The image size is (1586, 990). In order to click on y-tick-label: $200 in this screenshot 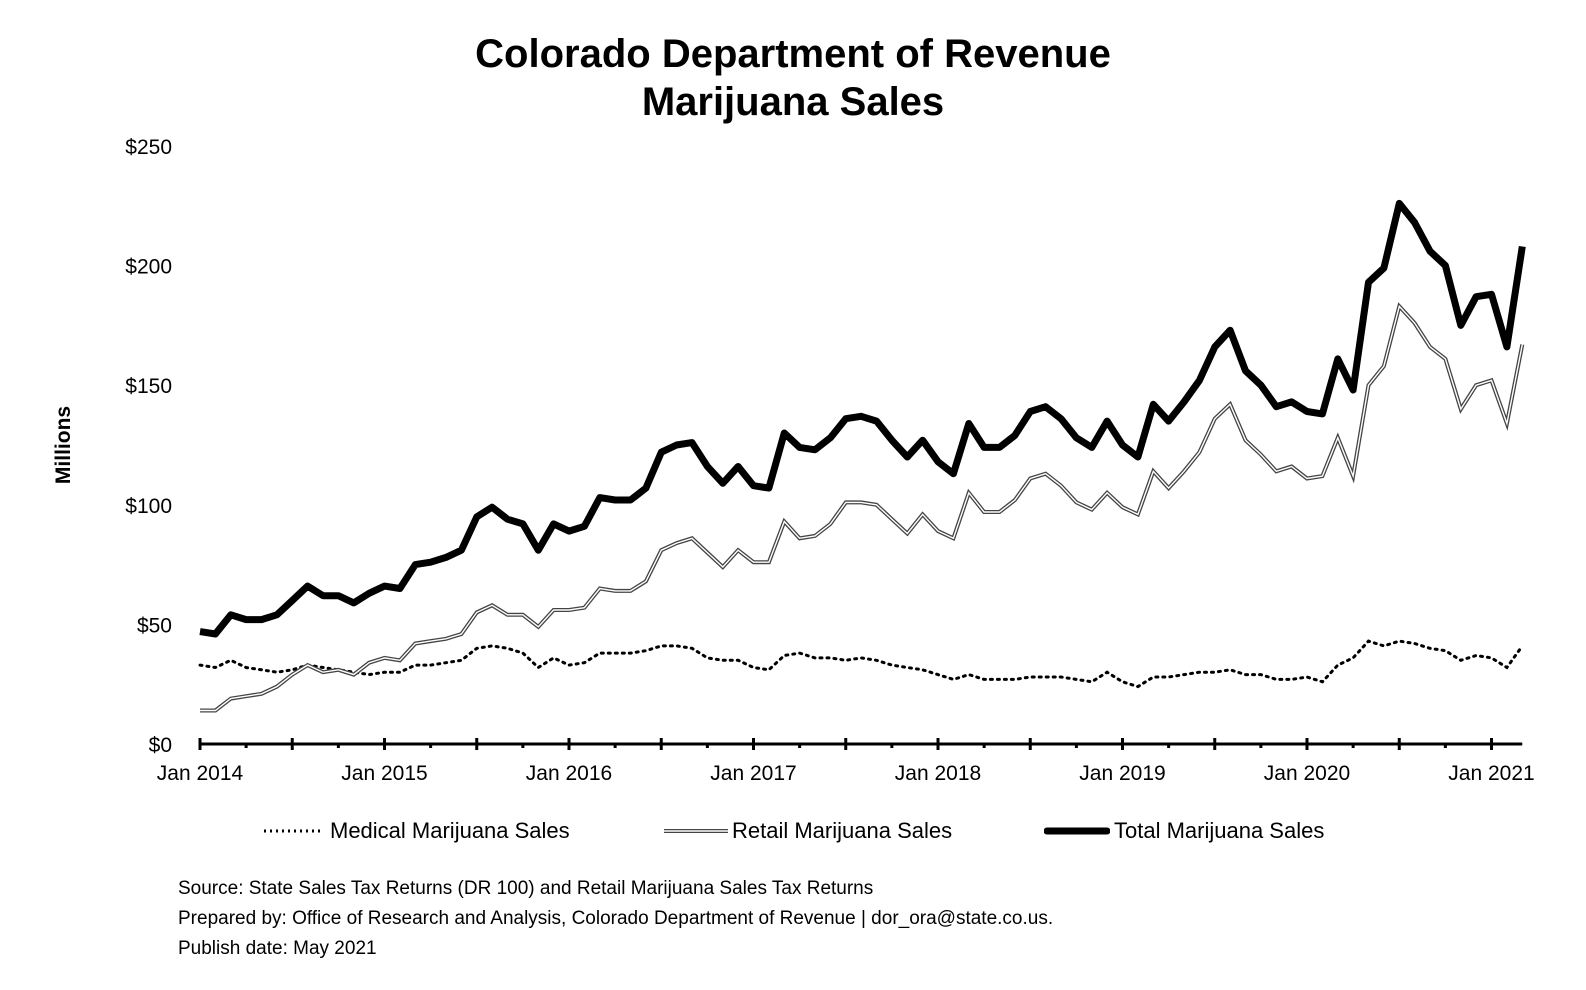, I will do `click(148, 267)`.